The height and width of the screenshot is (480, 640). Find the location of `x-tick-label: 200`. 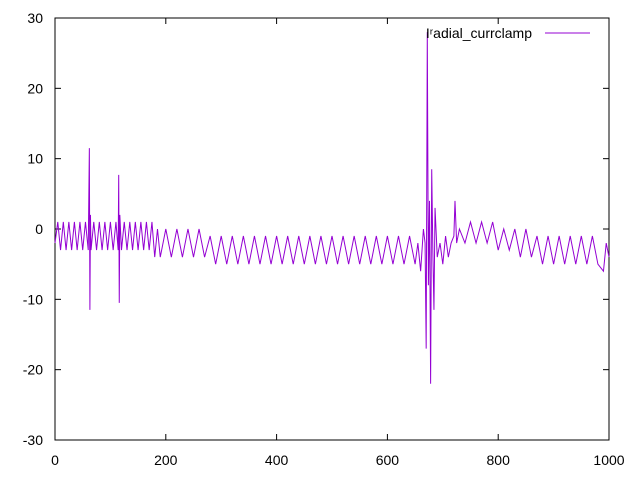

x-tick-label: 200 is located at coordinates (166, 460).